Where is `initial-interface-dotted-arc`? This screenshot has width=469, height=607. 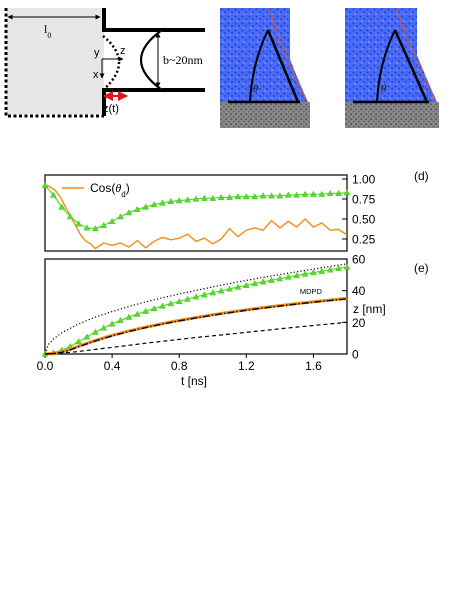 initial-interface-dotted-arc is located at coordinates (111, 63).